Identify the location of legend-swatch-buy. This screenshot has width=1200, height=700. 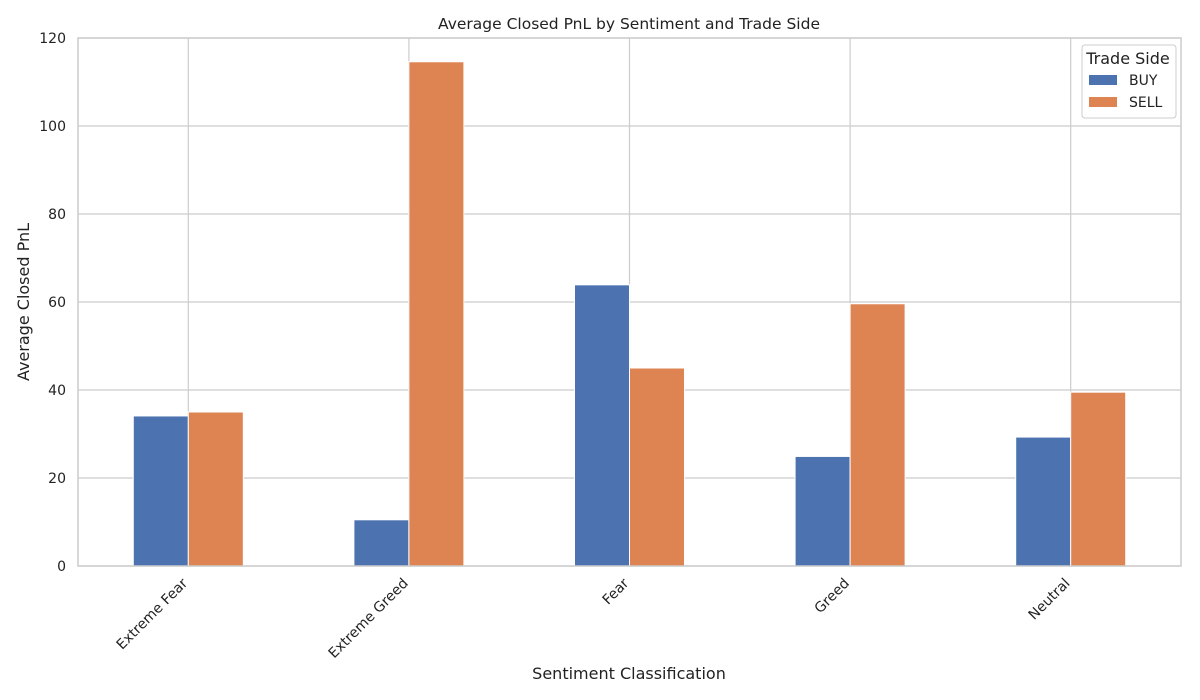
(1103, 80).